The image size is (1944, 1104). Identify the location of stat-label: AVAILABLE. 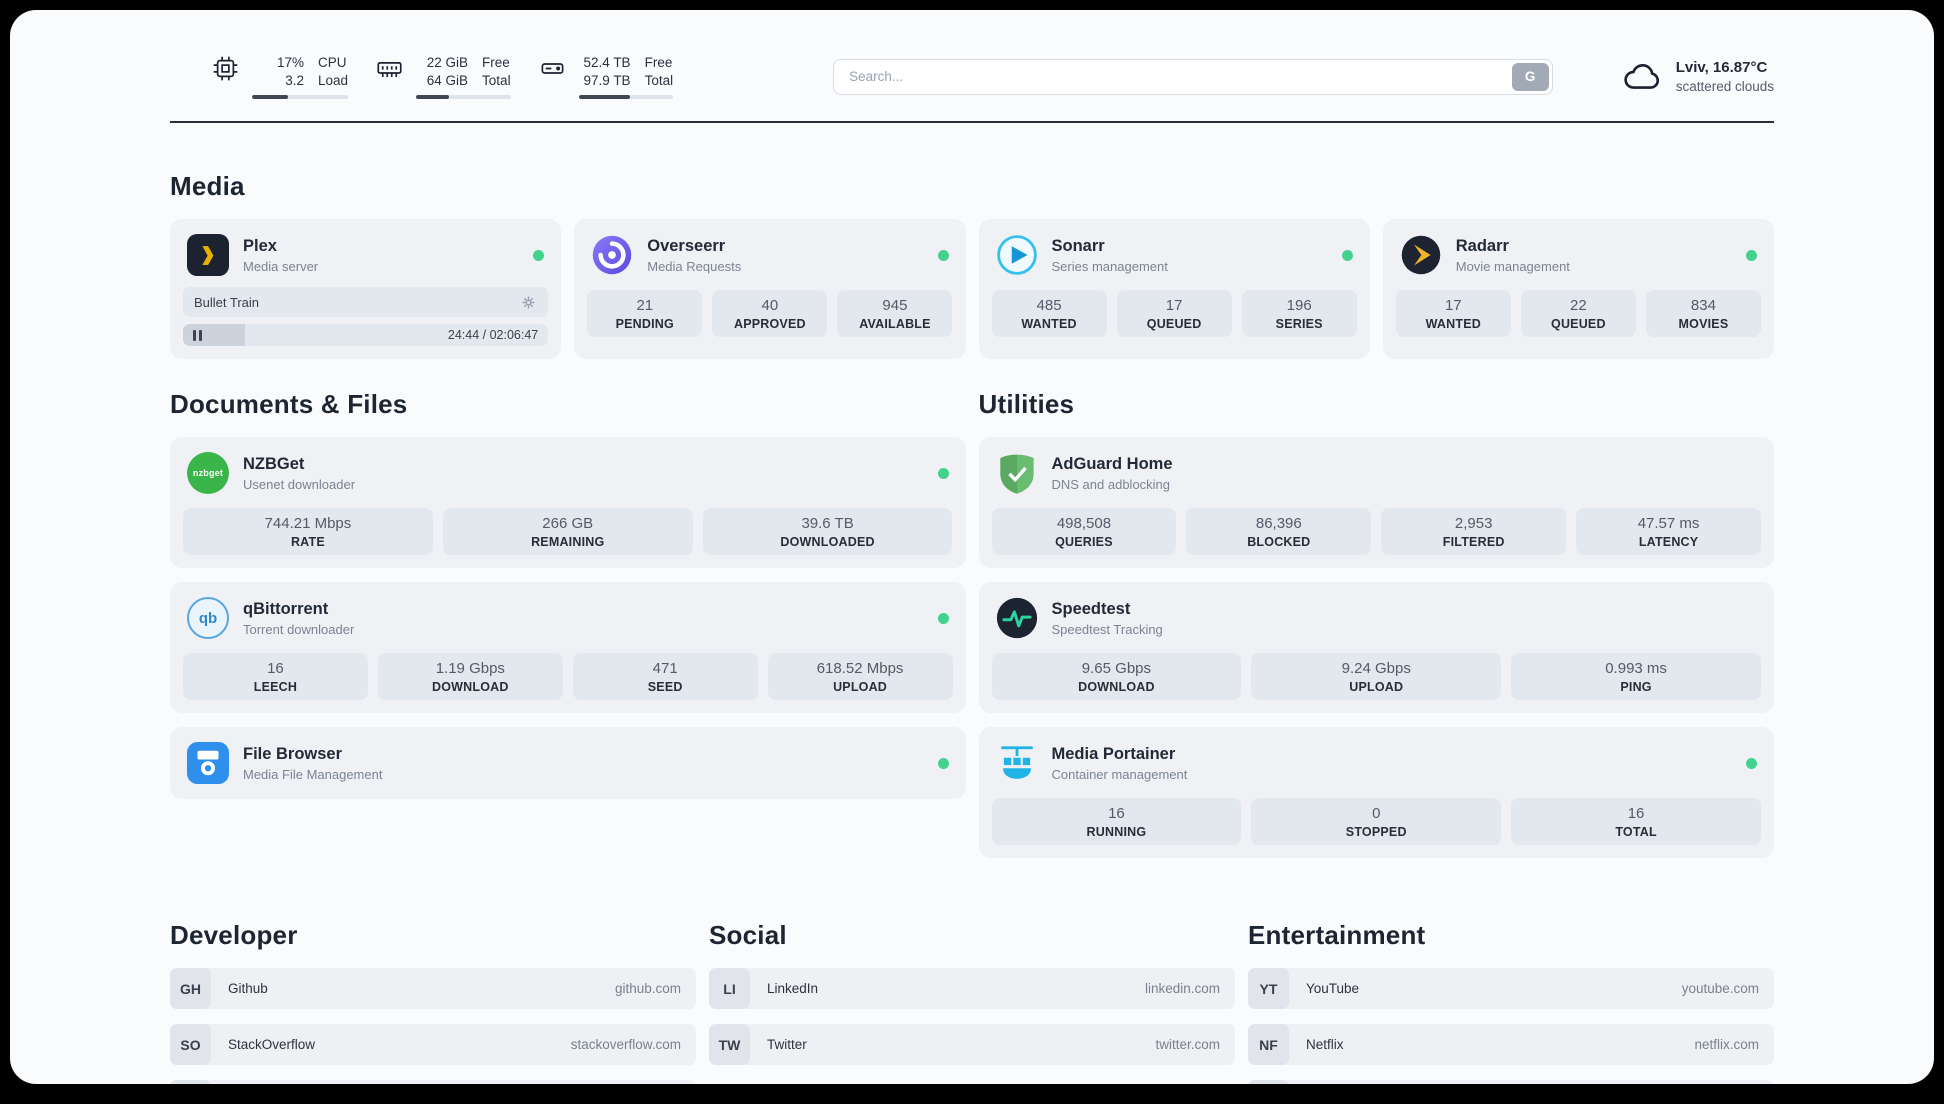
(895, 323).